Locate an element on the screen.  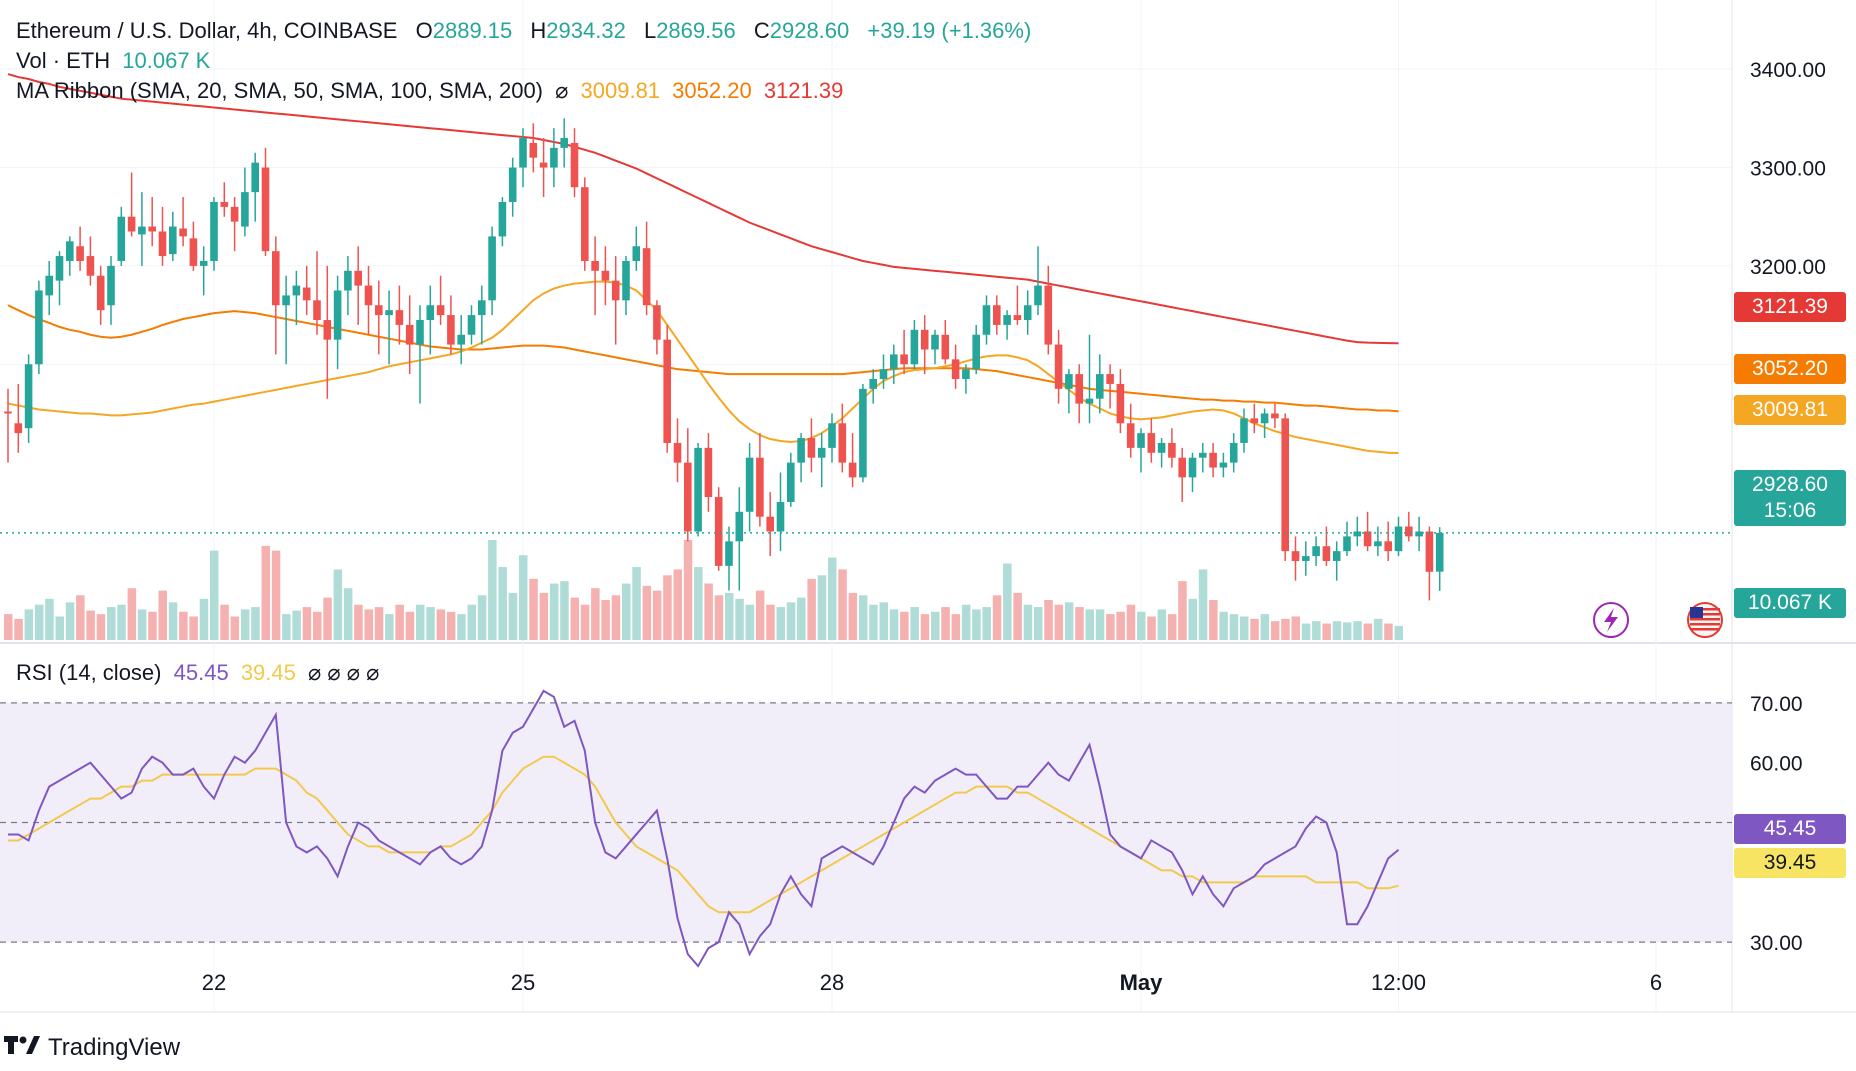
ma50-line is located at coordinates (703, 358).